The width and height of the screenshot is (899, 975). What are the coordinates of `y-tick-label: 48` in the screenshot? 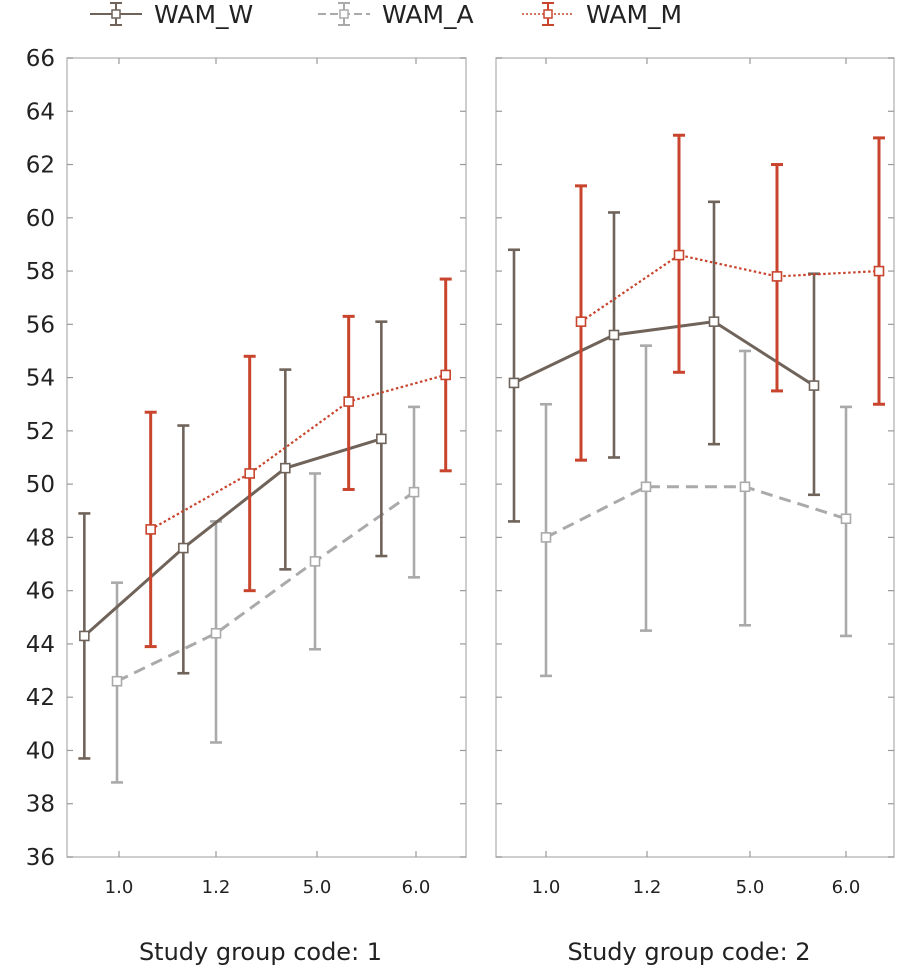 It's located at (40, 538).